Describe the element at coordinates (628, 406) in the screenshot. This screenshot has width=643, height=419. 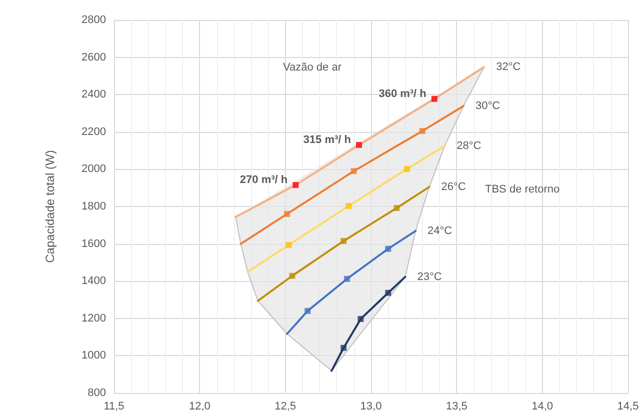
I see `x-tick-label: 14,5` at that location.